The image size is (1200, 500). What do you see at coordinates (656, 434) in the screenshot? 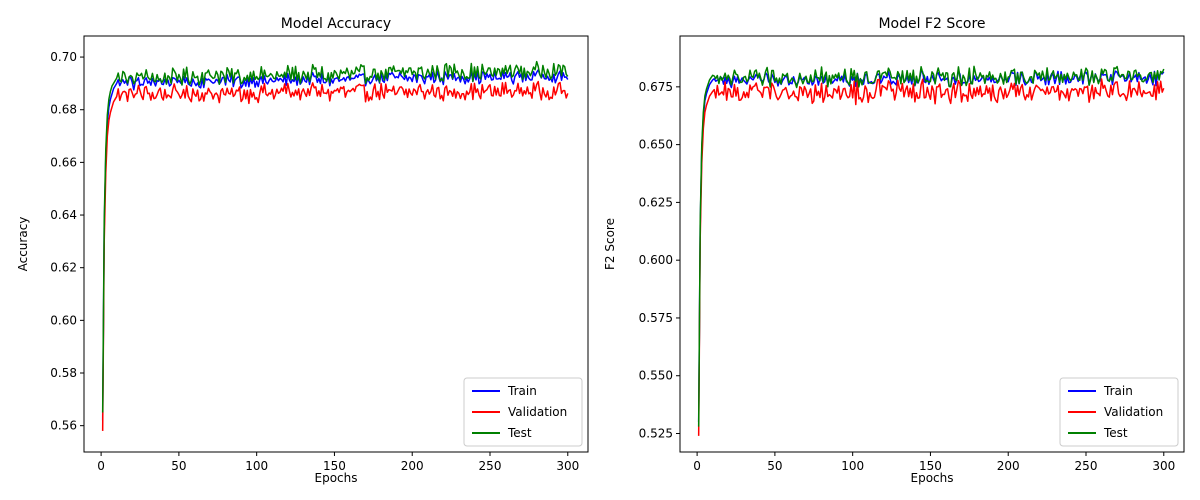
I see `y-tick-label: 0.525` at bounding box center [656, 434].